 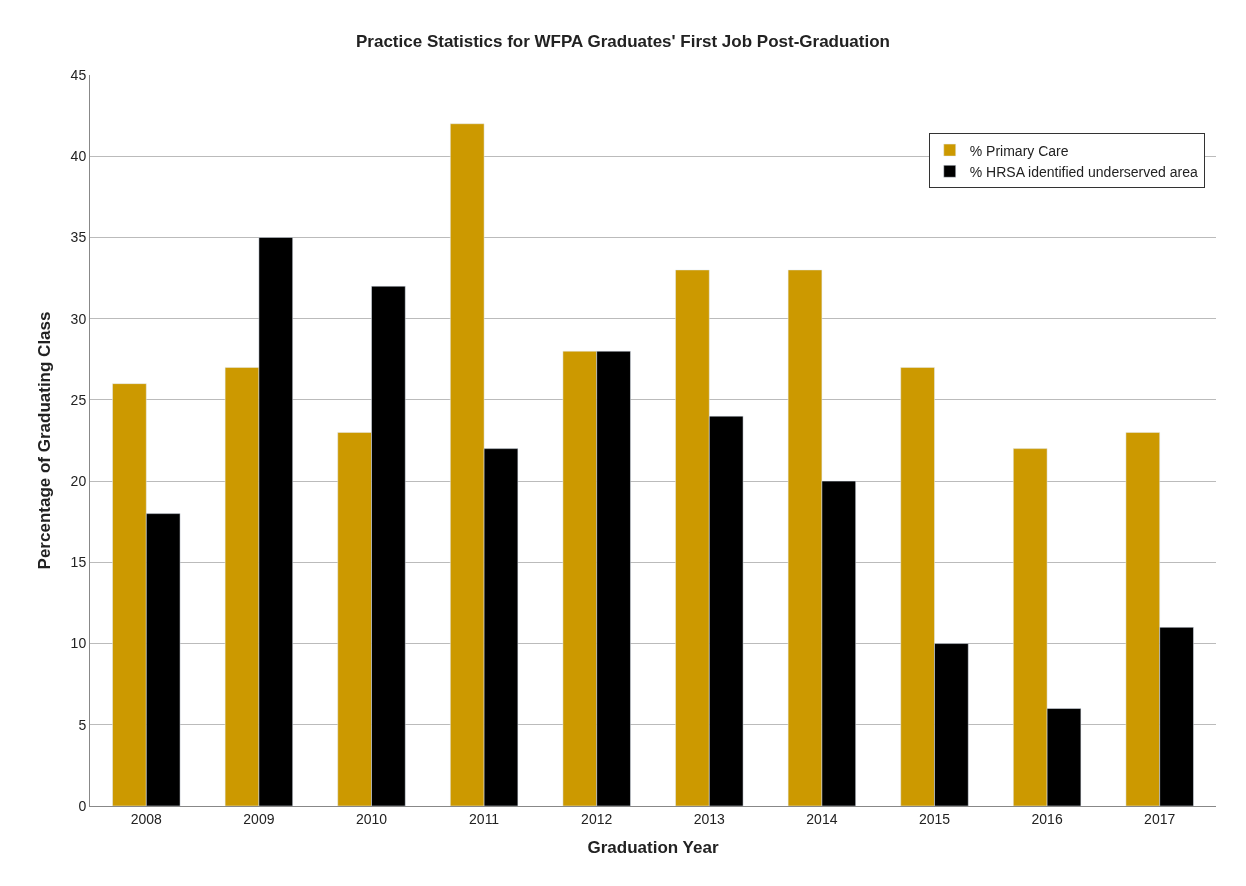 I want to click on y-tick-label: 15, so click(x=78, y=562).